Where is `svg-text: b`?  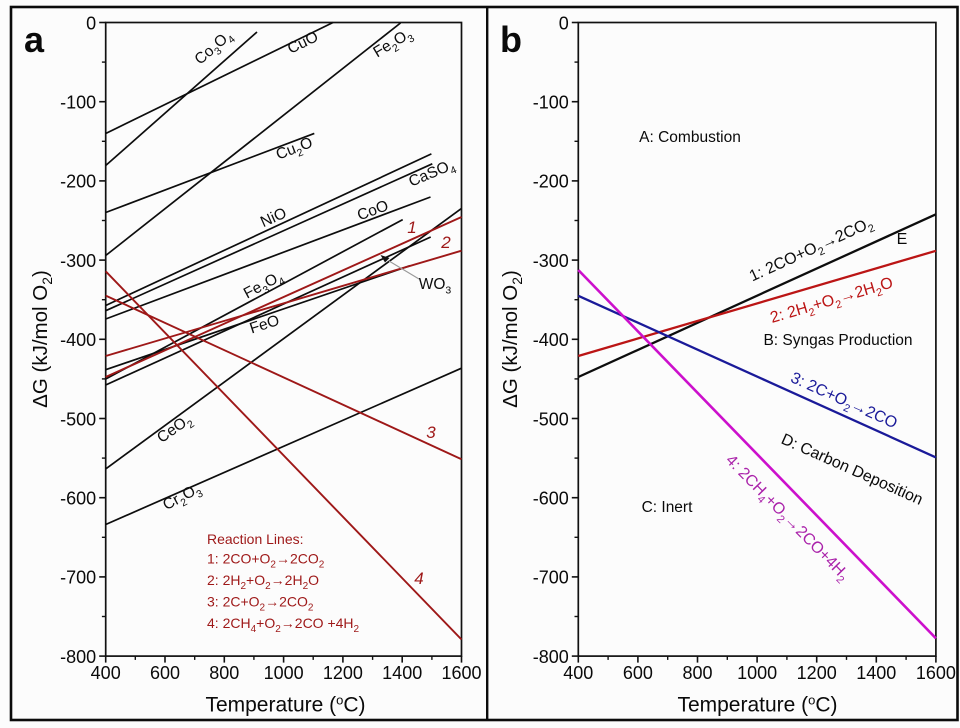
svg-text: b is located at coordinates (511, 39).